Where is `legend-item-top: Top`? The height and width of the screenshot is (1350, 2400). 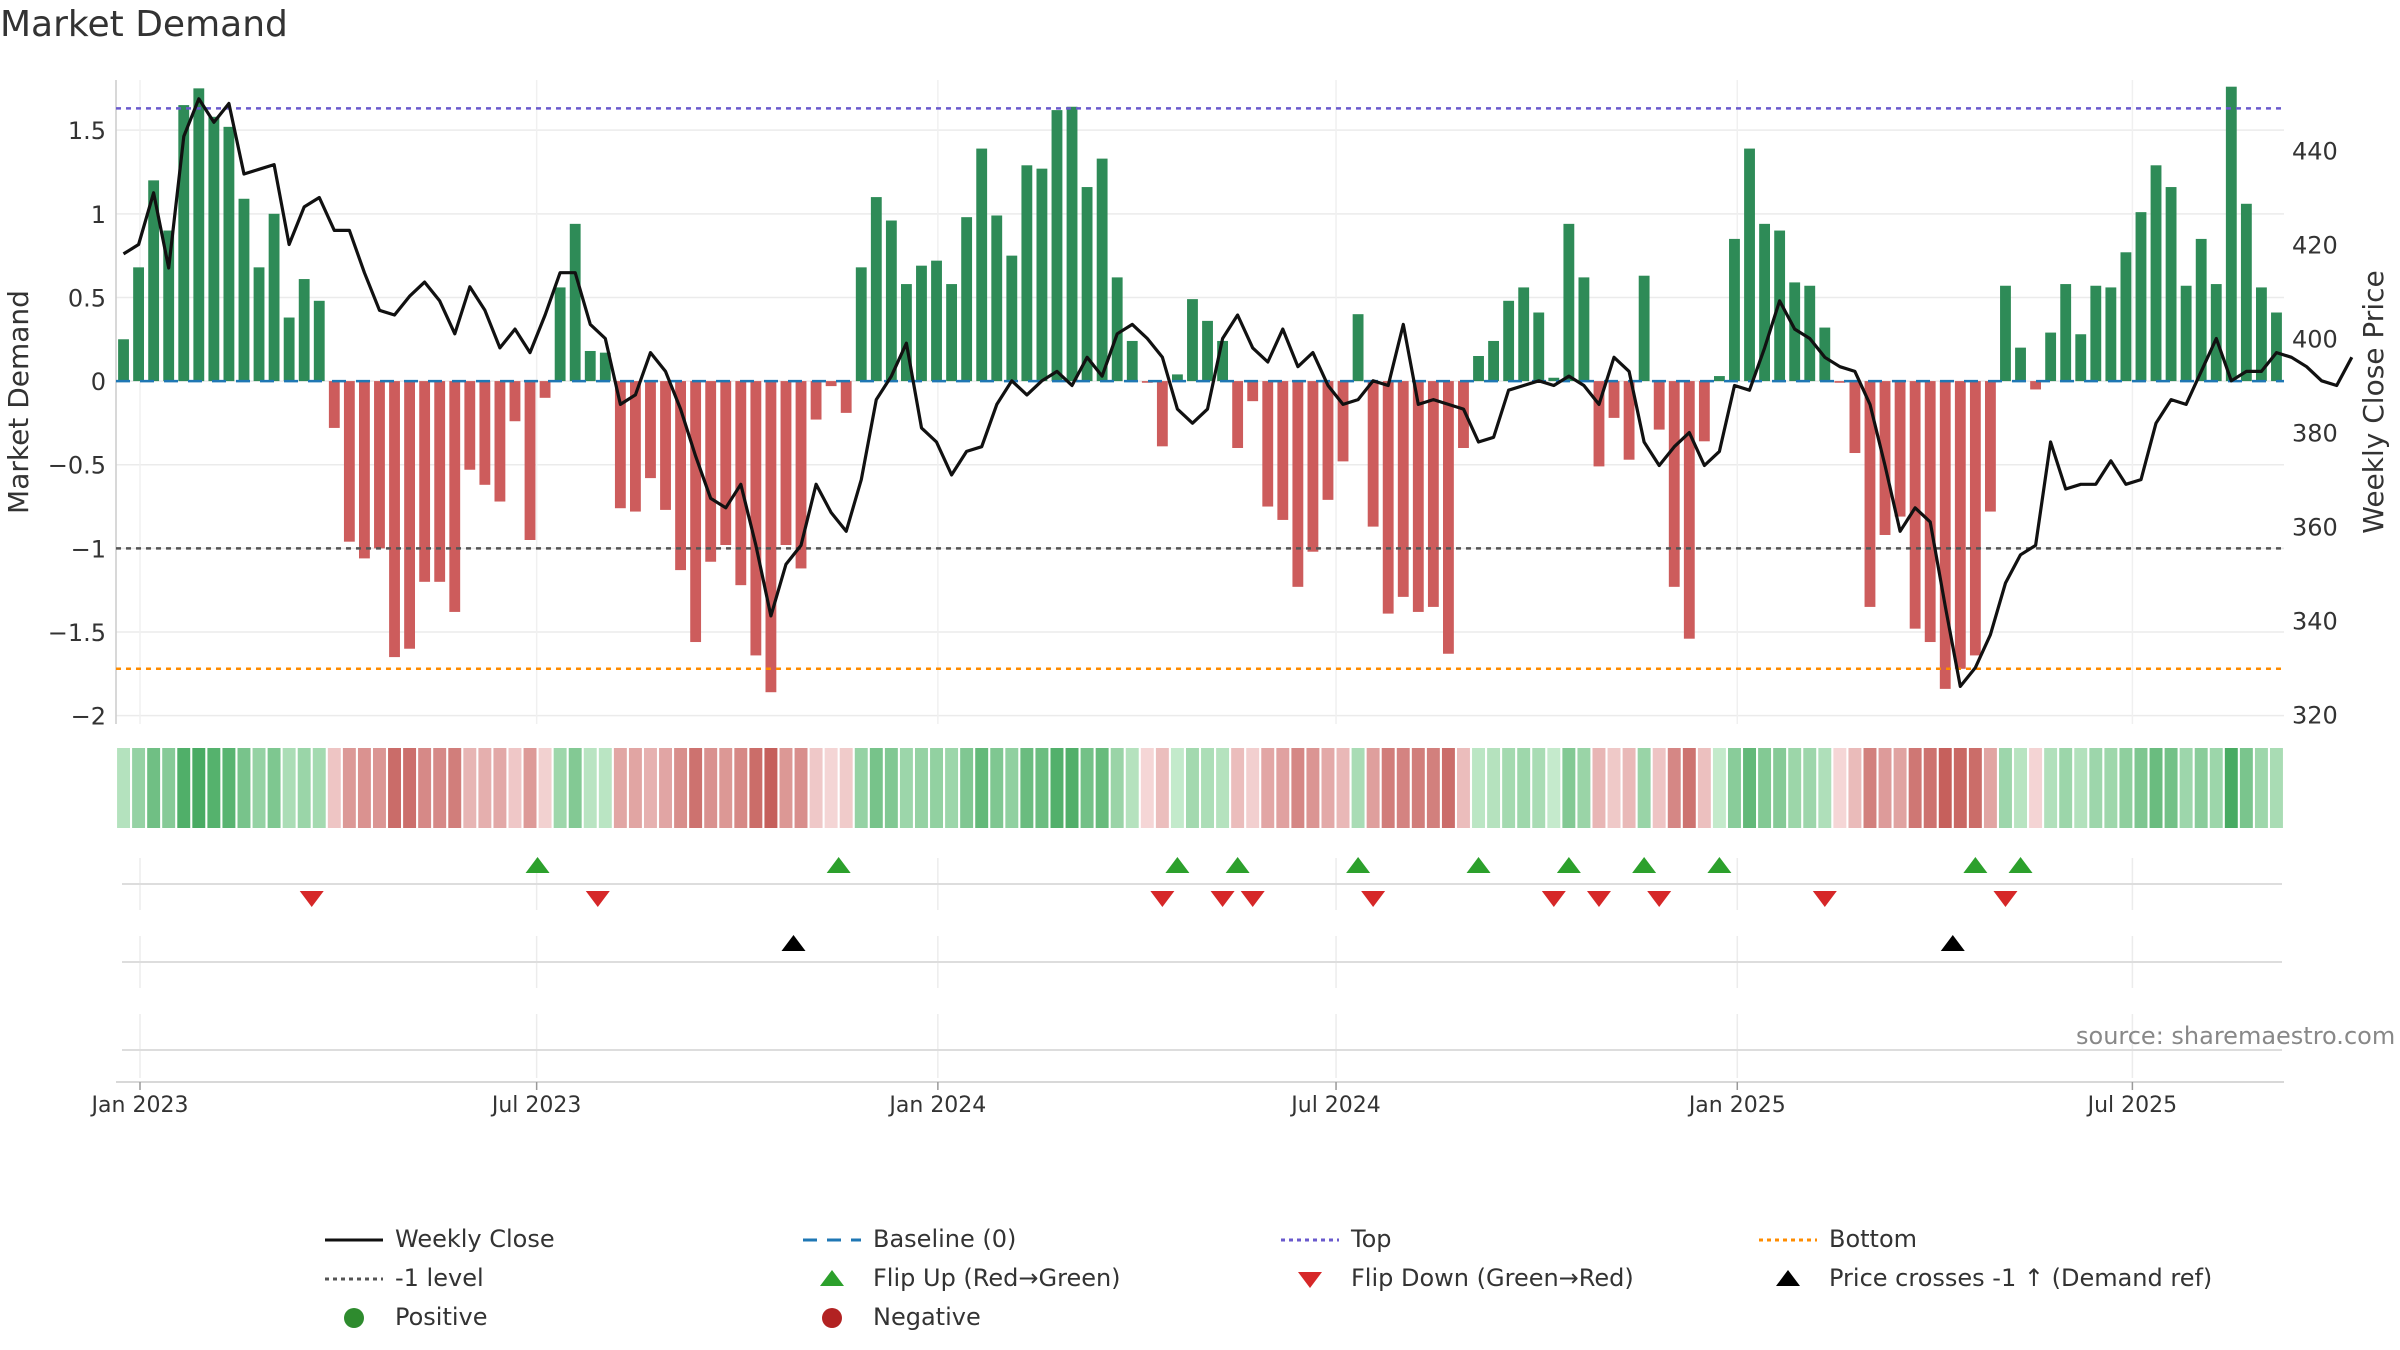
legend-item-top: Top is located at coordinates (1336, 1239).